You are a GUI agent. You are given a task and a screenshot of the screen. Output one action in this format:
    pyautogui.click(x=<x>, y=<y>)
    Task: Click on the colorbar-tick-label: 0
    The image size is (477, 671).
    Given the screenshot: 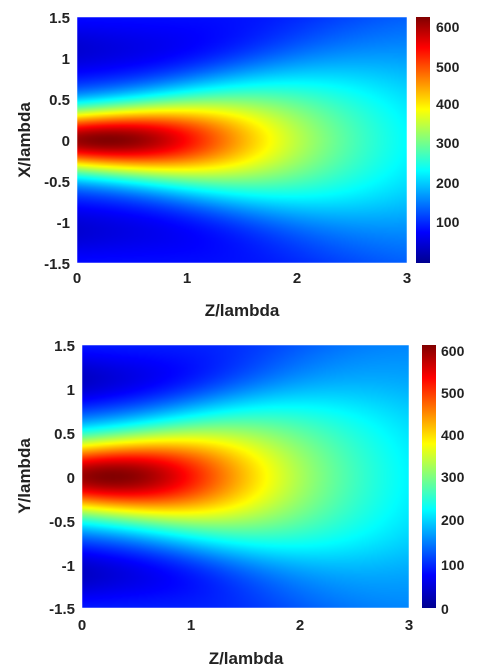 What is the action you would take?
    pyautogui.click(x=445, y=609)
    